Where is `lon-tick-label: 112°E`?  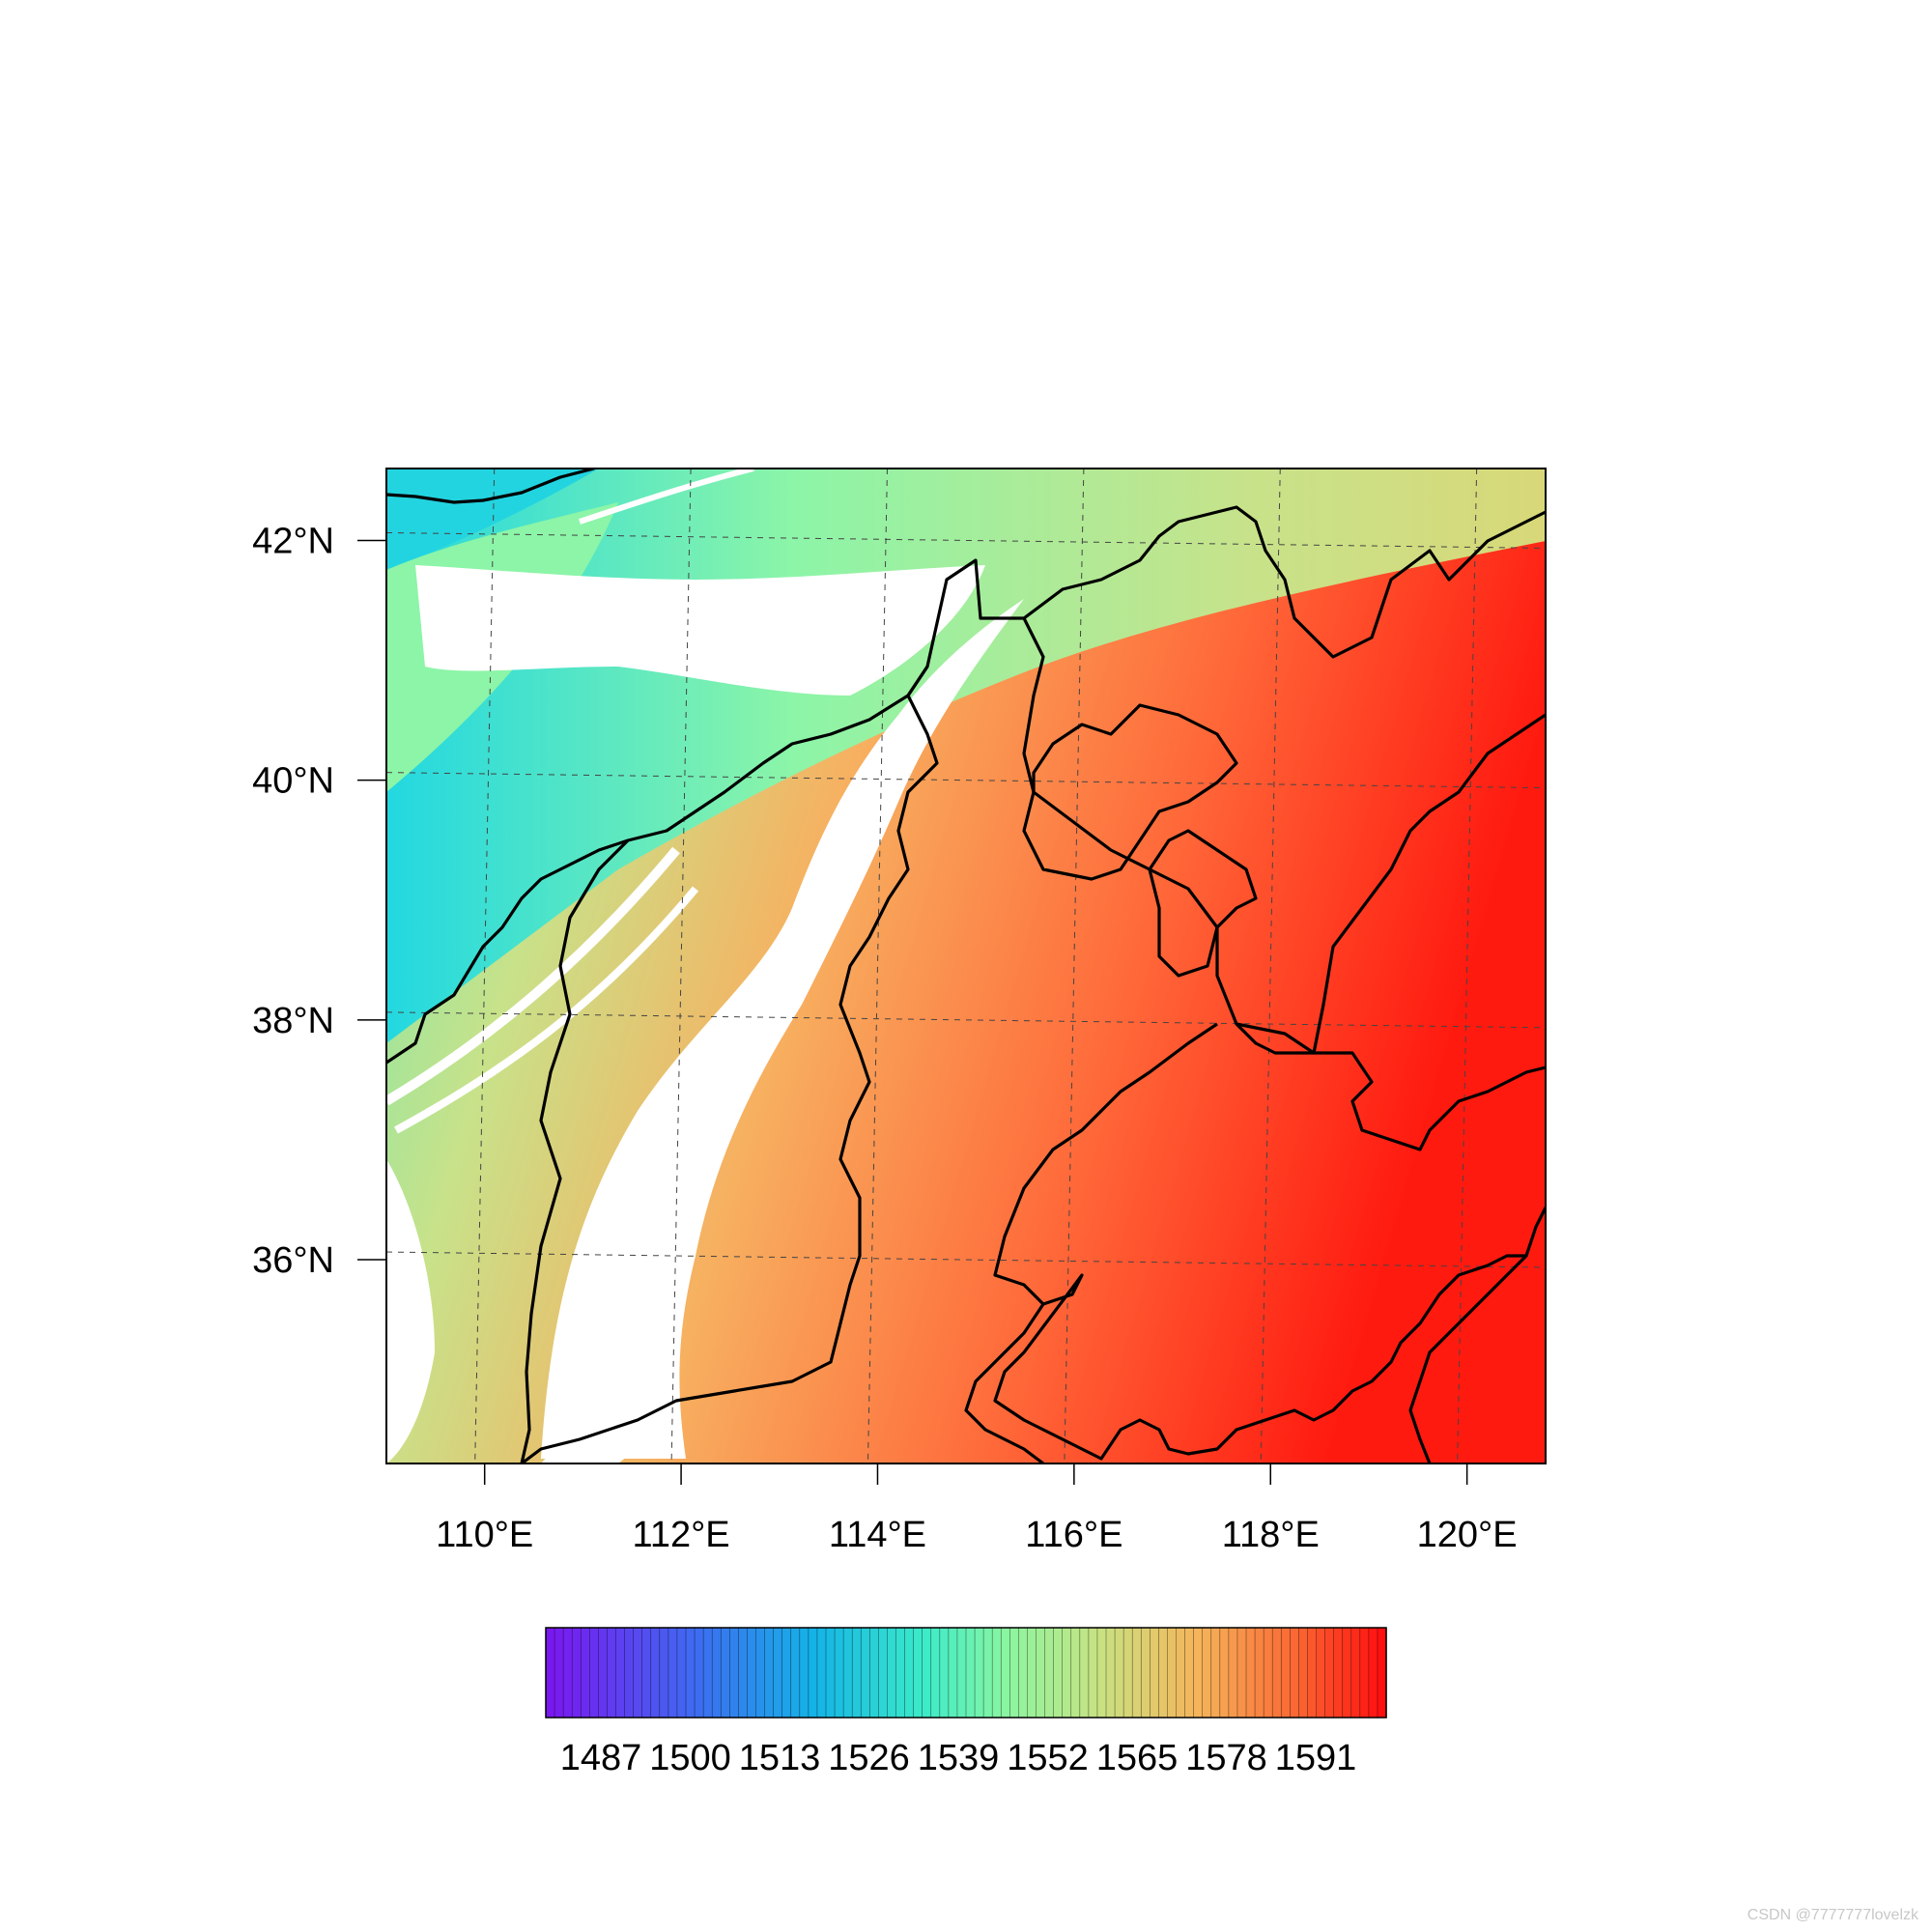
lon-tick-label: 112°E is located at coordinates (681, 1535).